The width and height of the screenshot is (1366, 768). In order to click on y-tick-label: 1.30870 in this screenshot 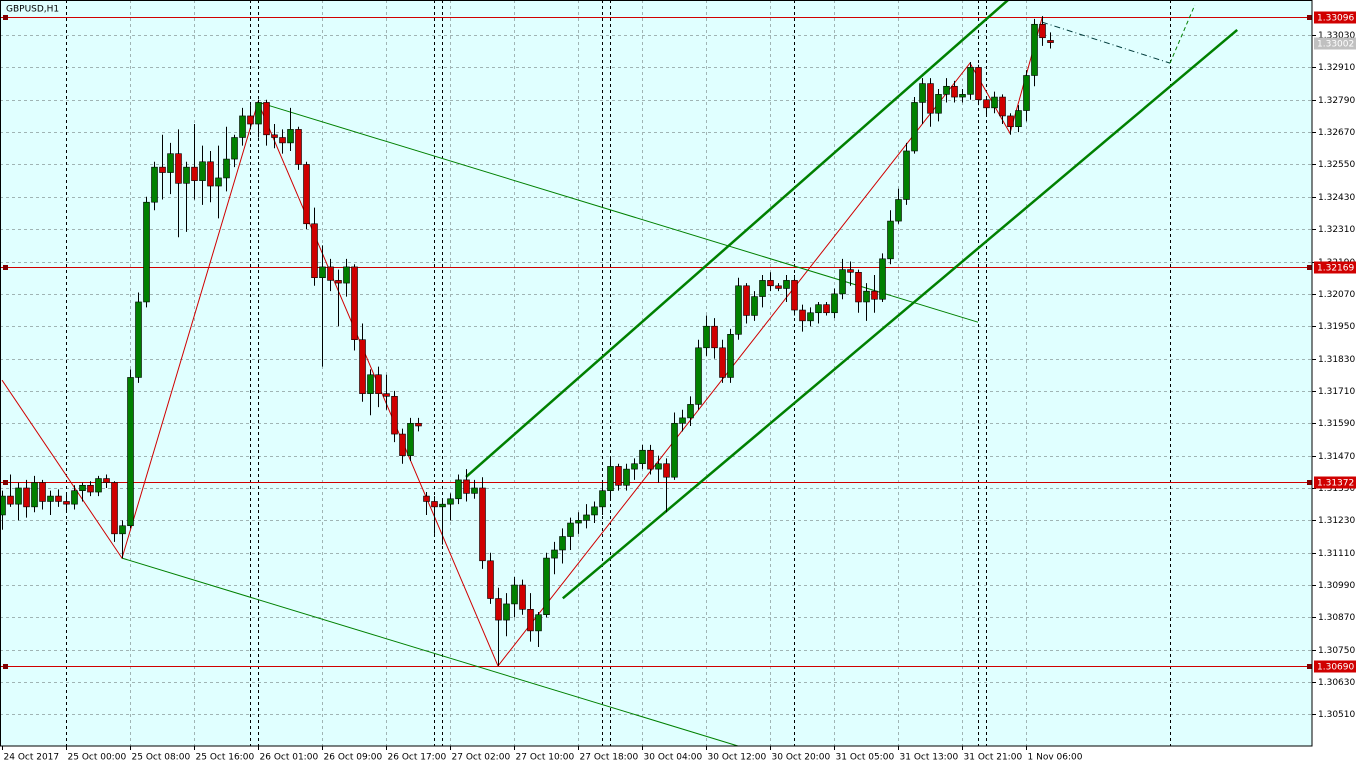, I will do `click(1336, 618)`.